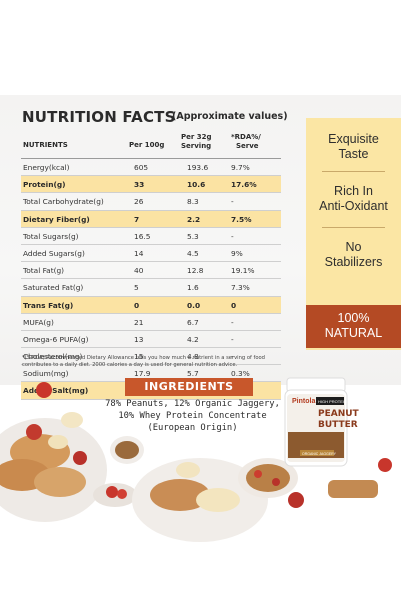 This screenshot has height=601, width=401. Describe the element at coordinates (353, 262) in the screenshot. I see `benefit-text: Stabilizers` at that location.